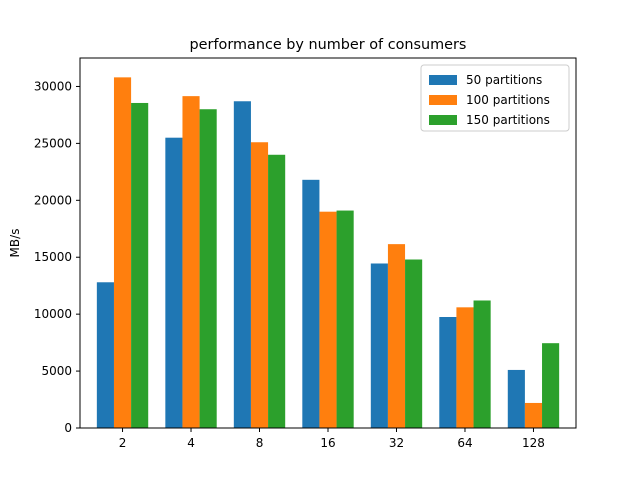 Image resolution: width=640 pixels, height=480 pixels. I want to click on chart-title: performance by number of consumers, so click(328, 45).